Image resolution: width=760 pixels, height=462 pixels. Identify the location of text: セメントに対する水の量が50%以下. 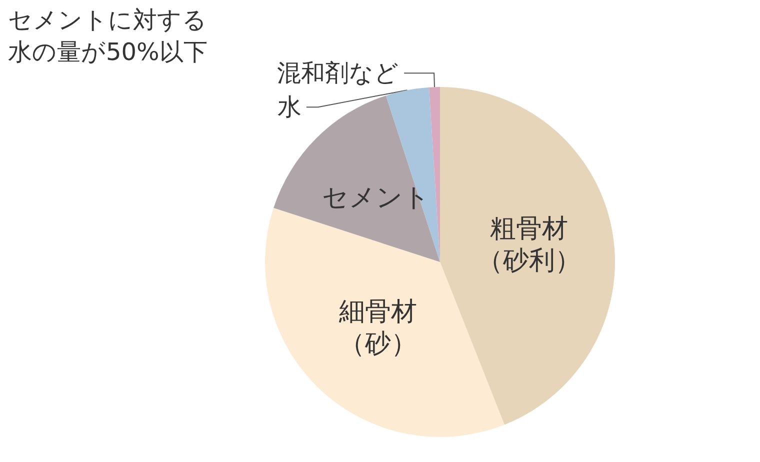
(108, 36).